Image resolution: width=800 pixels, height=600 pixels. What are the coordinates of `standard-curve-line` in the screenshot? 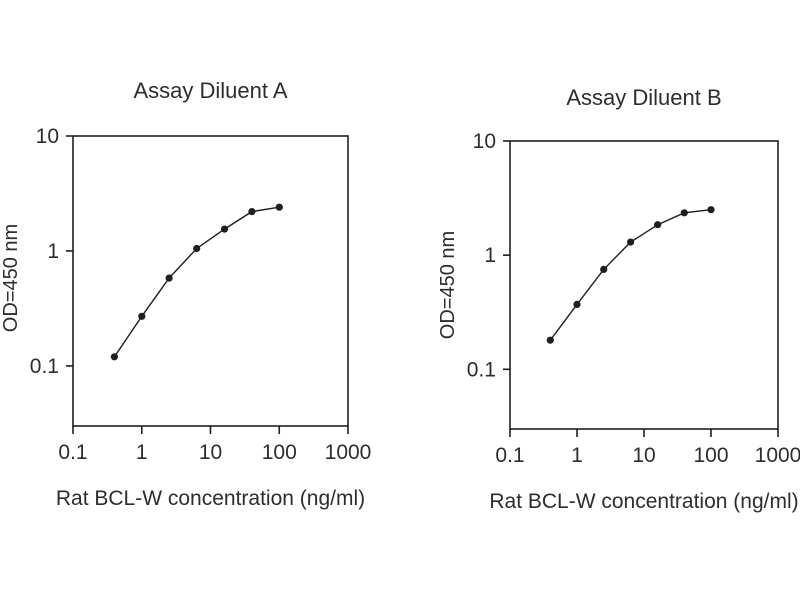 It's located at (630, 275).